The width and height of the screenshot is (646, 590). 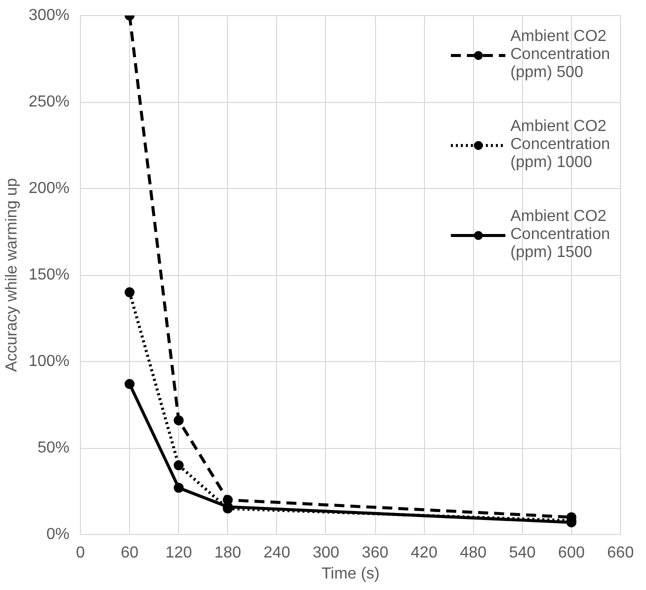 I want to click on x-tick-label: 120, so click(x=178, y=553).